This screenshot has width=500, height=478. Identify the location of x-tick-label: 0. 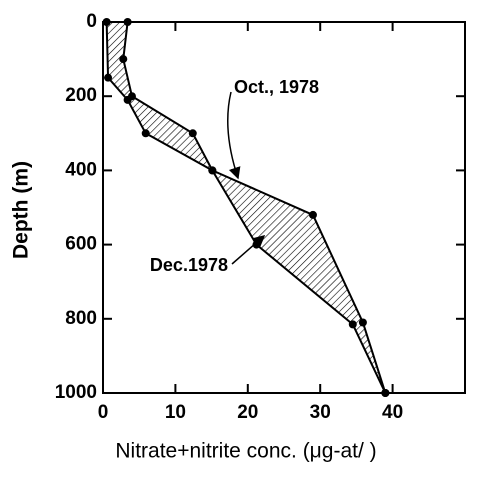
(103, 412).